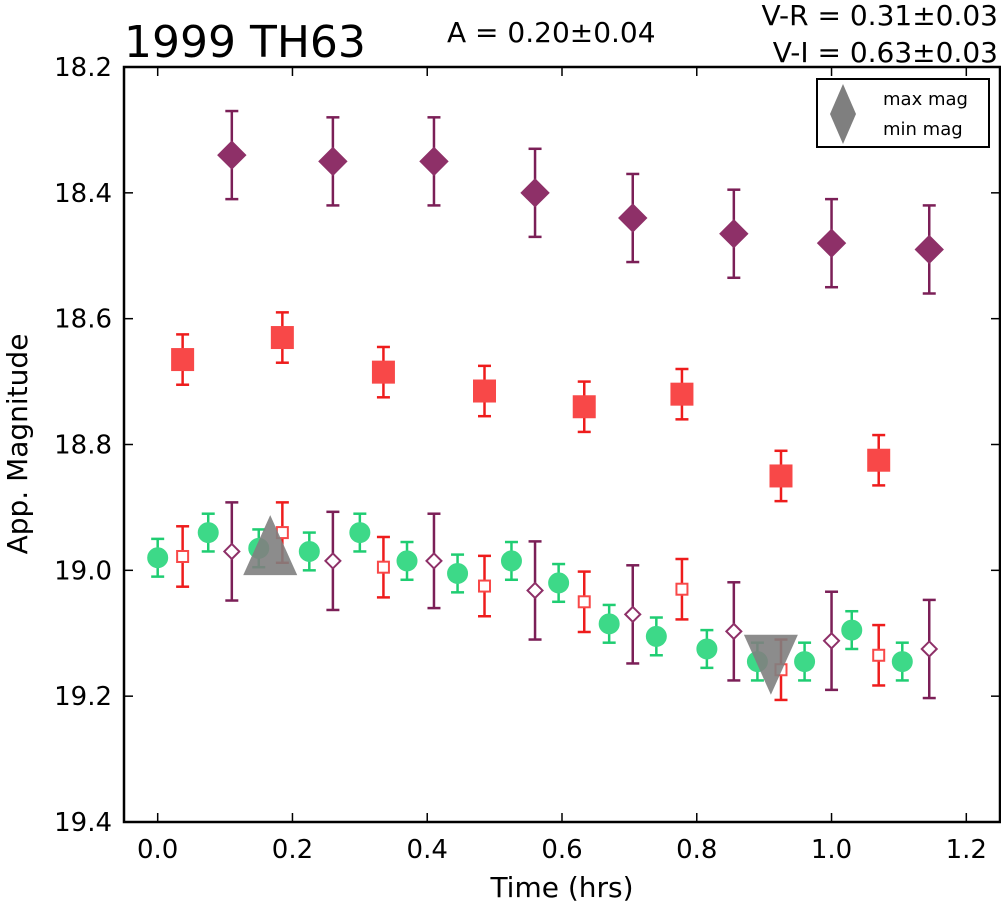 This screenshot has height=904, width=1001. What do you see at coordinates (561, 887) in the screenshot?
I see `x-axis-label: Time (hrs)` at bounding box center [561, 887].